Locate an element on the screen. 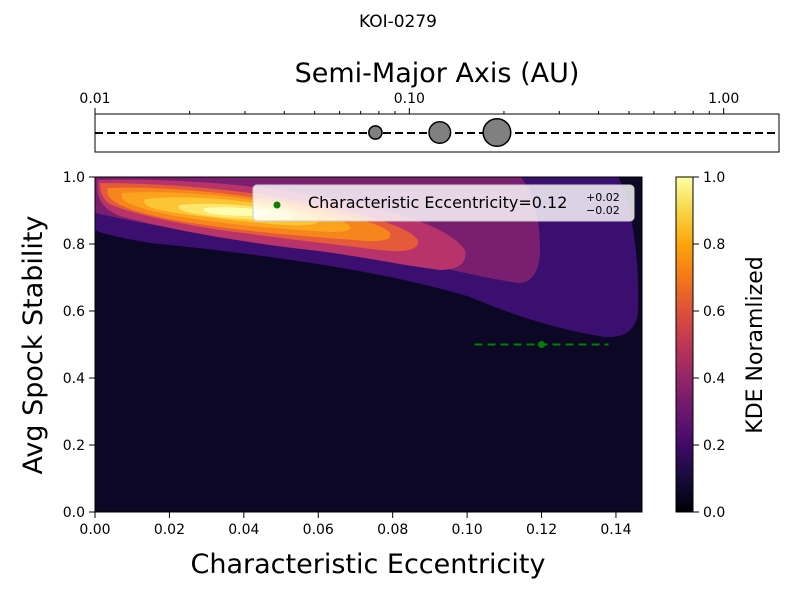 The width and height of the screenshot is (797, 598). planet-markers is located at coordinates (440, 132).